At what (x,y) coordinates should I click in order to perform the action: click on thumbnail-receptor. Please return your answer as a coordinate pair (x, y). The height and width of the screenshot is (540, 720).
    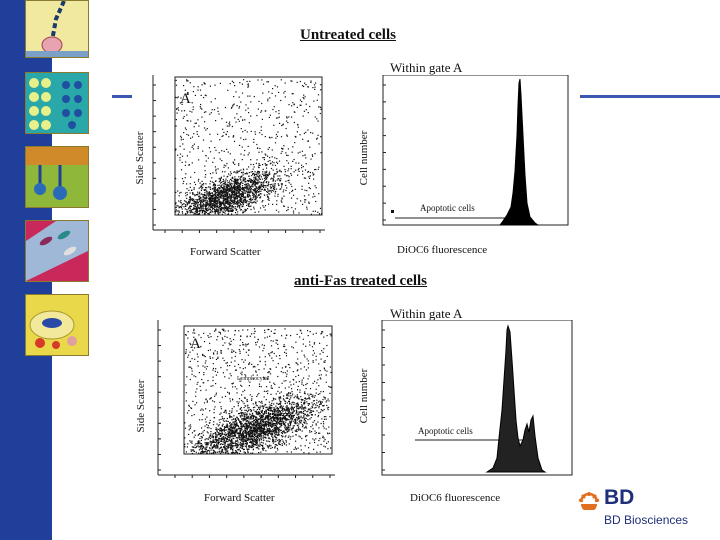
    Looking at the image, I should click on (57, 177).